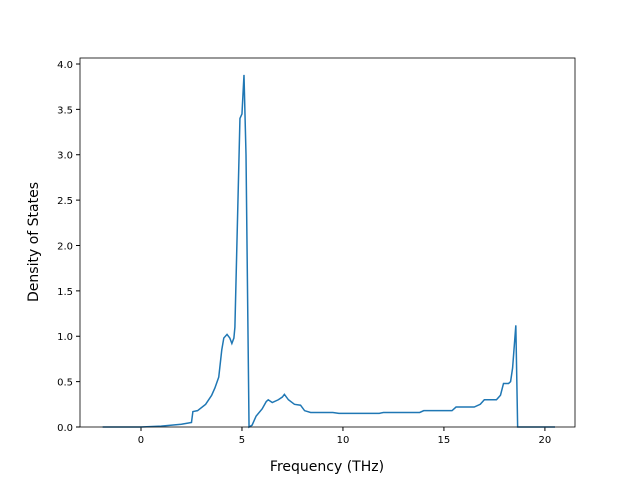  I want to click on x-tick-label: 10, so click(343, 440).